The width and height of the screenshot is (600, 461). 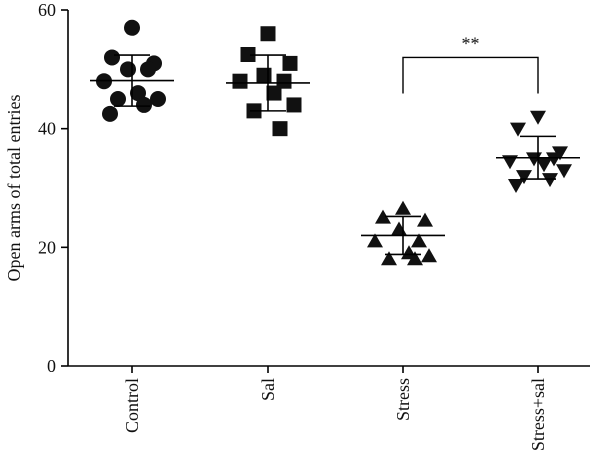 I want to click on x-tick-label: Stress, so click(x=403, y=399).